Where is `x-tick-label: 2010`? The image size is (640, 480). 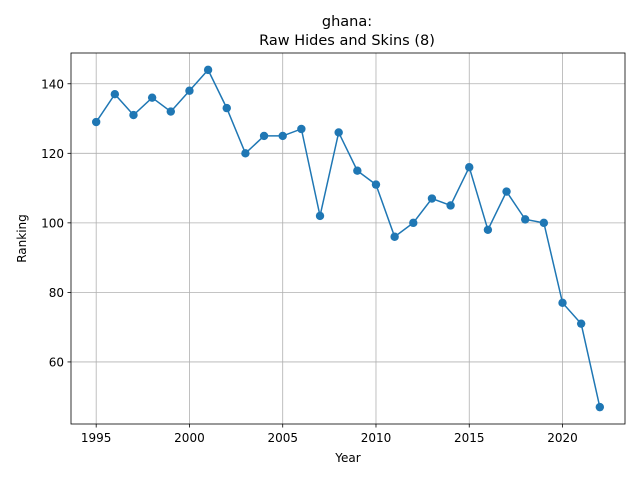 x-tick-label: 2010 is located at coordinates (376, 438).